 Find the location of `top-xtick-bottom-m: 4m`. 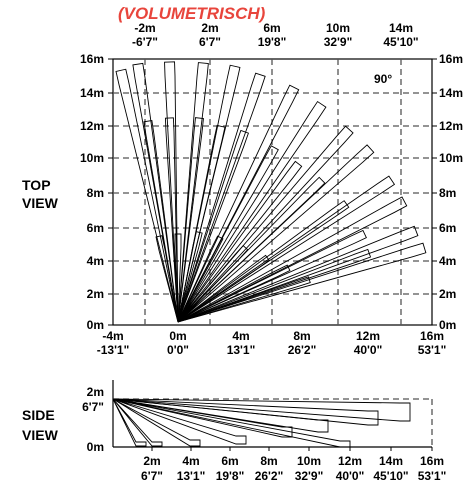

top-xtick-bottom-m: 4m is located at coordinates (240, 336).